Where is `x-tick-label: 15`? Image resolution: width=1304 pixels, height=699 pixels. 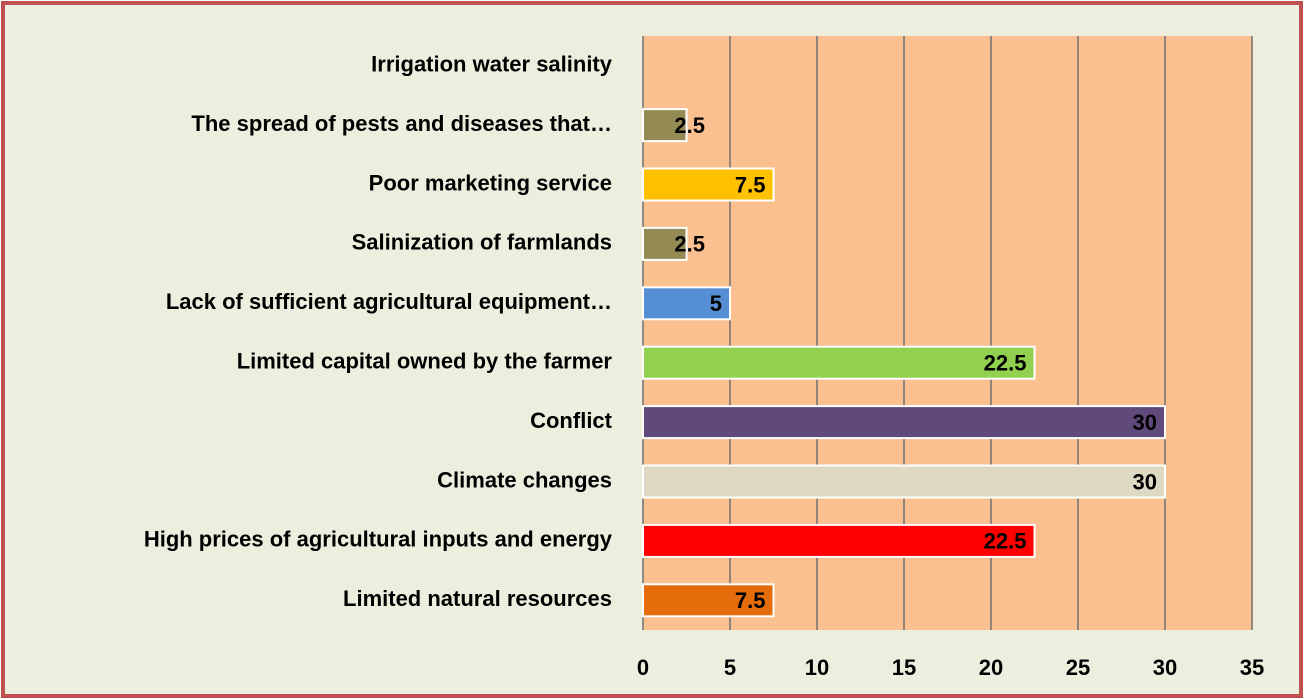 x-tick-label: 15 is located at coordinates (904, 667).